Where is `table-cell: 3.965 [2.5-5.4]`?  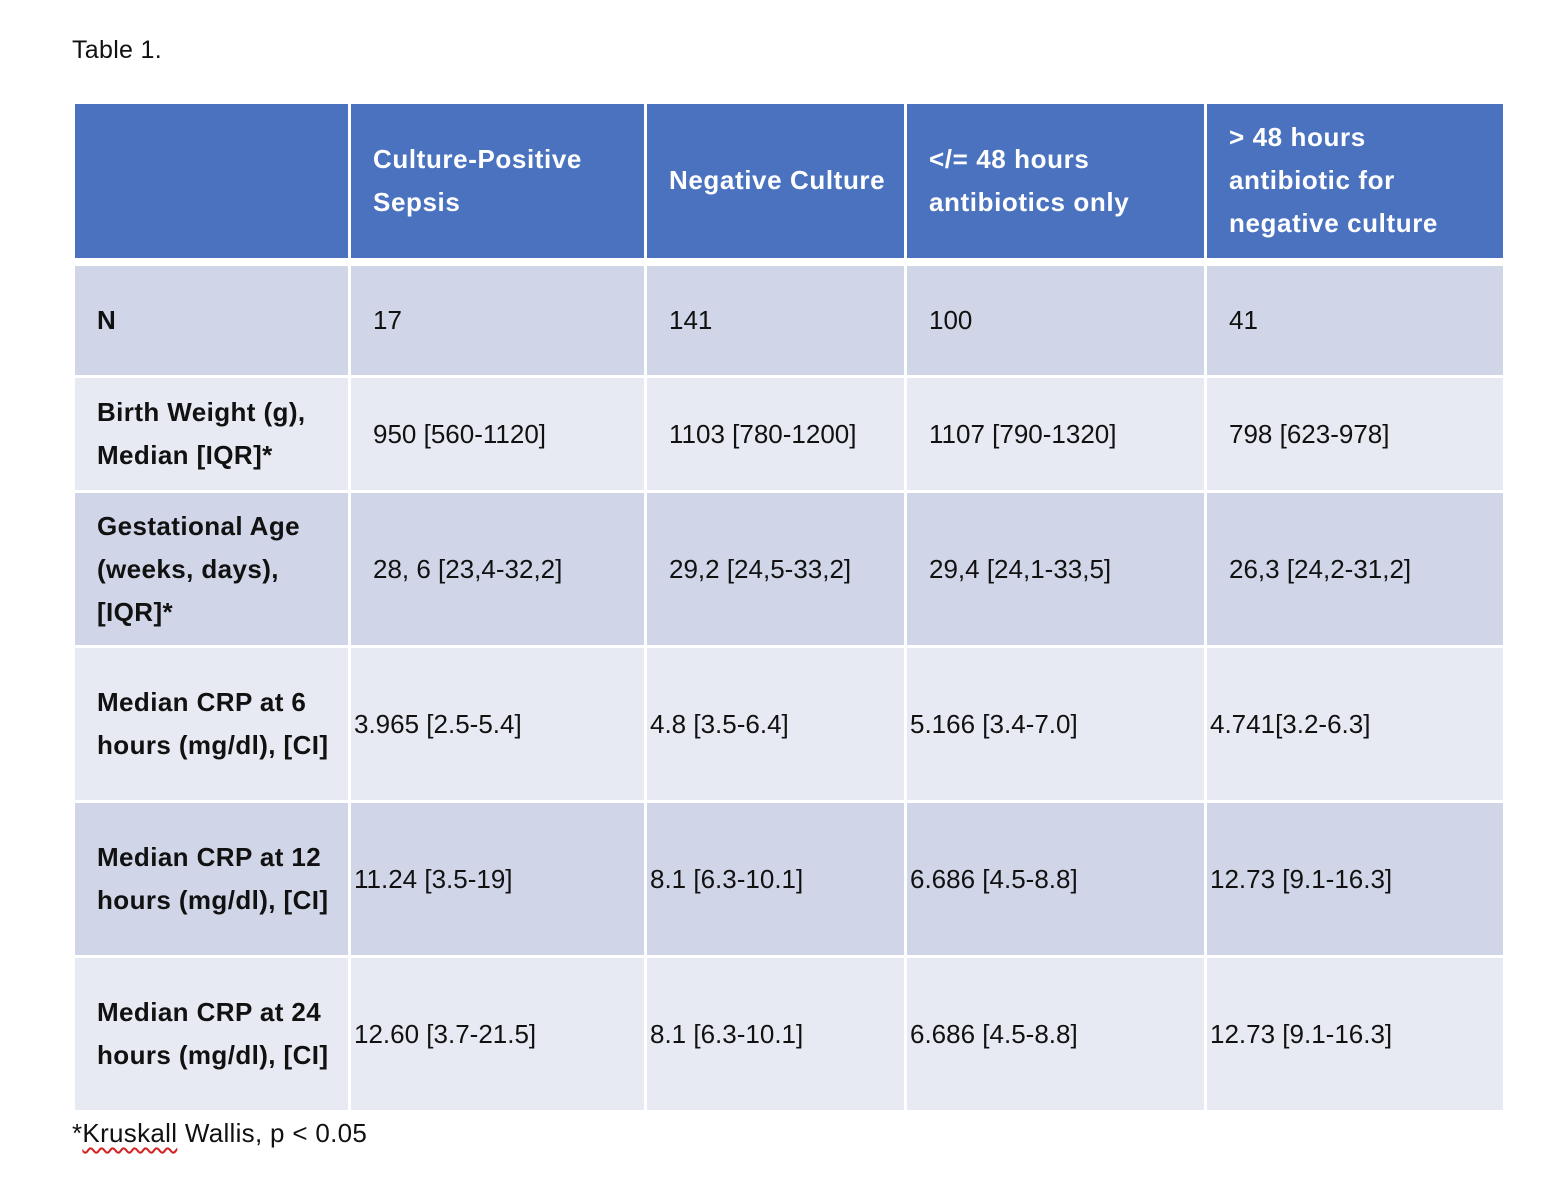
table-cell: 3.965 [2.5-5.4] is located at coordinates (497, 724).